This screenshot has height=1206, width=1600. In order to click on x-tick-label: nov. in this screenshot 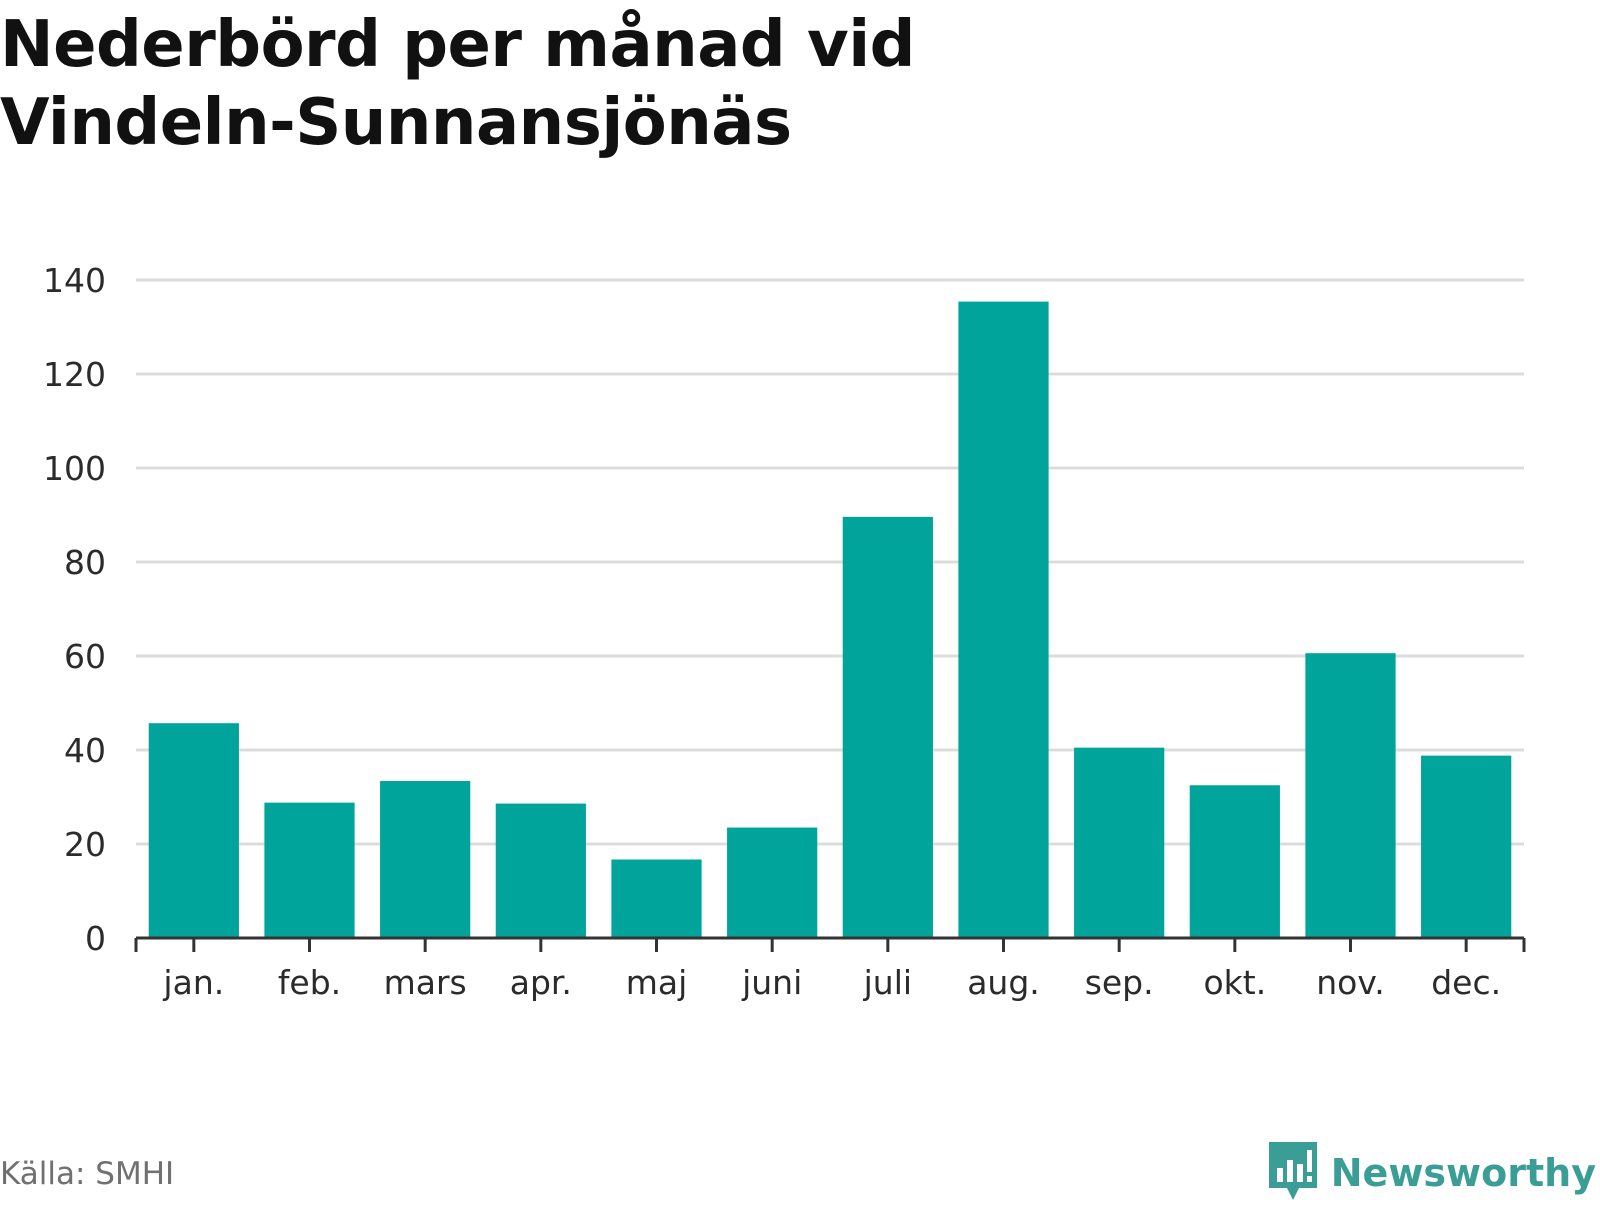, I will do `click(1350, 982)`.